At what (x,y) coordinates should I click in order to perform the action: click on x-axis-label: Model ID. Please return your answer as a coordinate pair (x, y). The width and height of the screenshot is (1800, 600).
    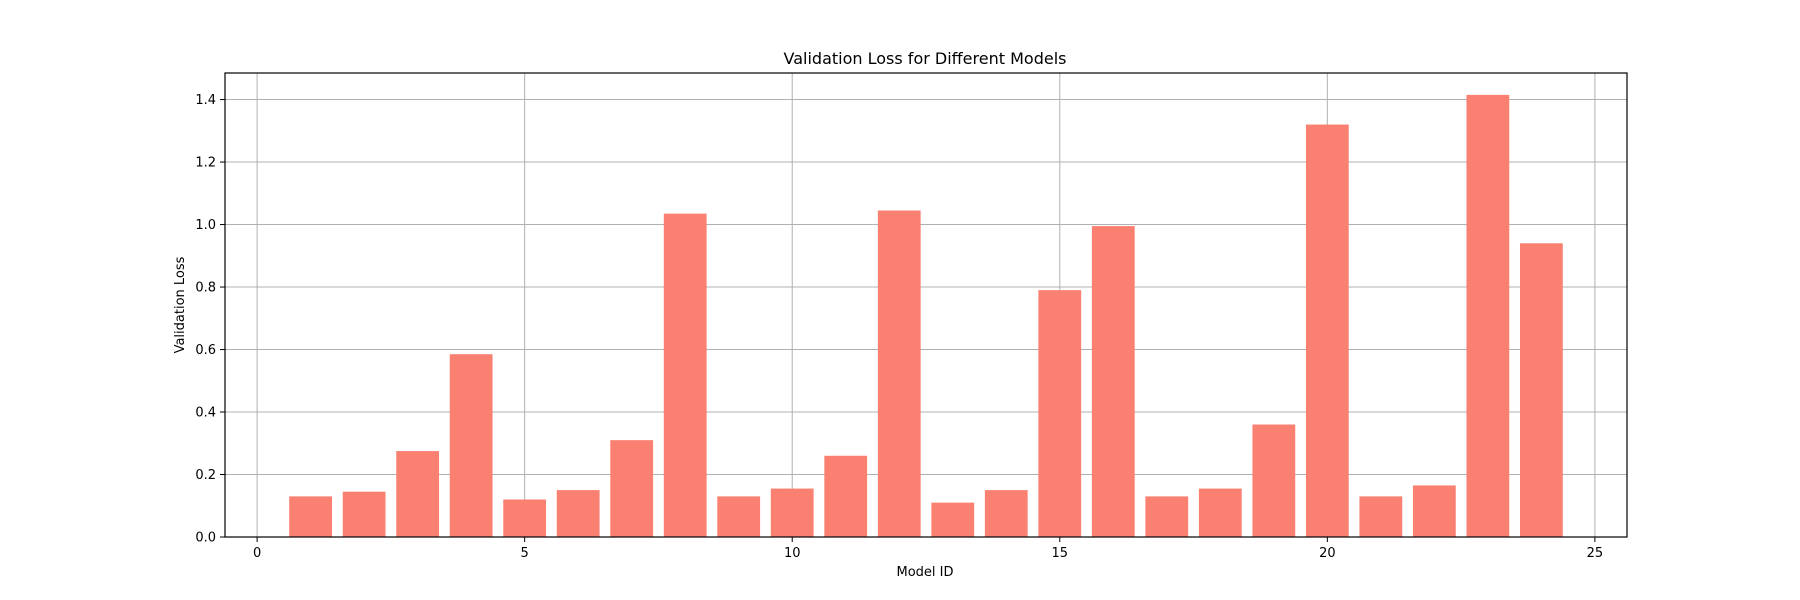
    Looking at the image, I should click on (924, 572).